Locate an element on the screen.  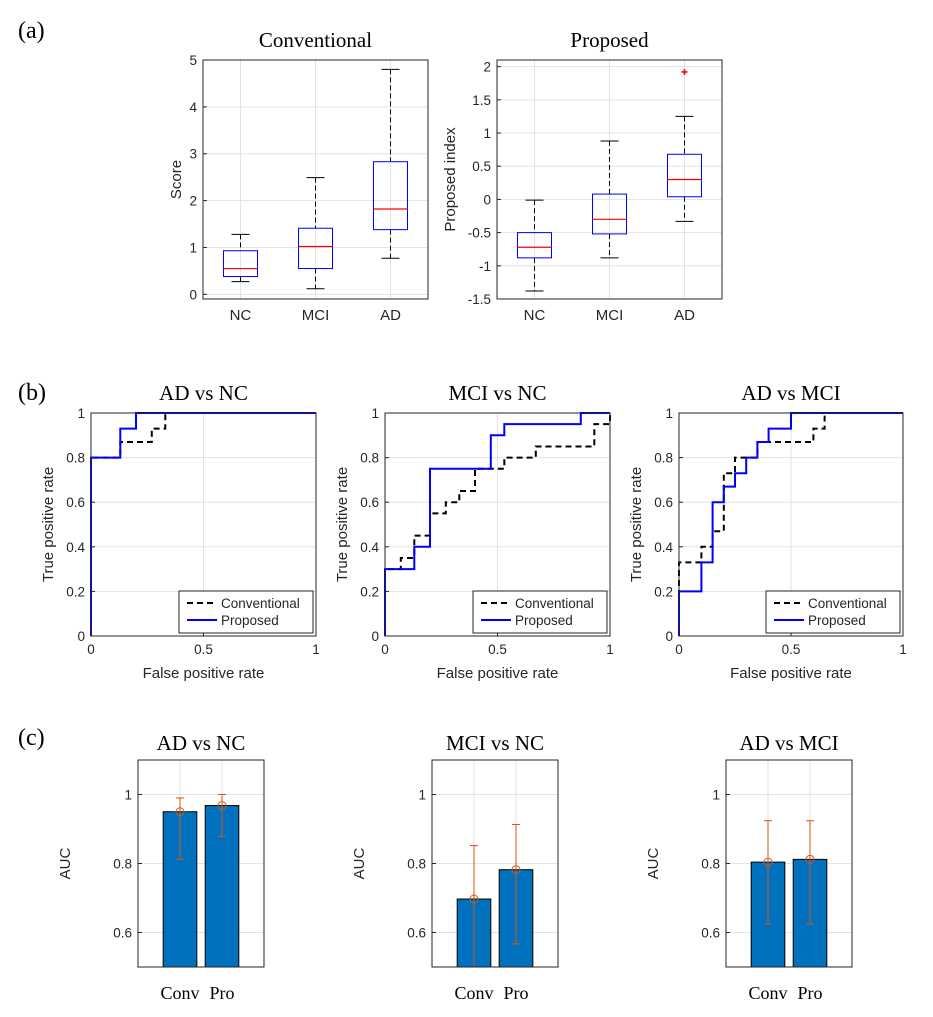
box-proposed-axes-frame is located at coordinates (609, 179).